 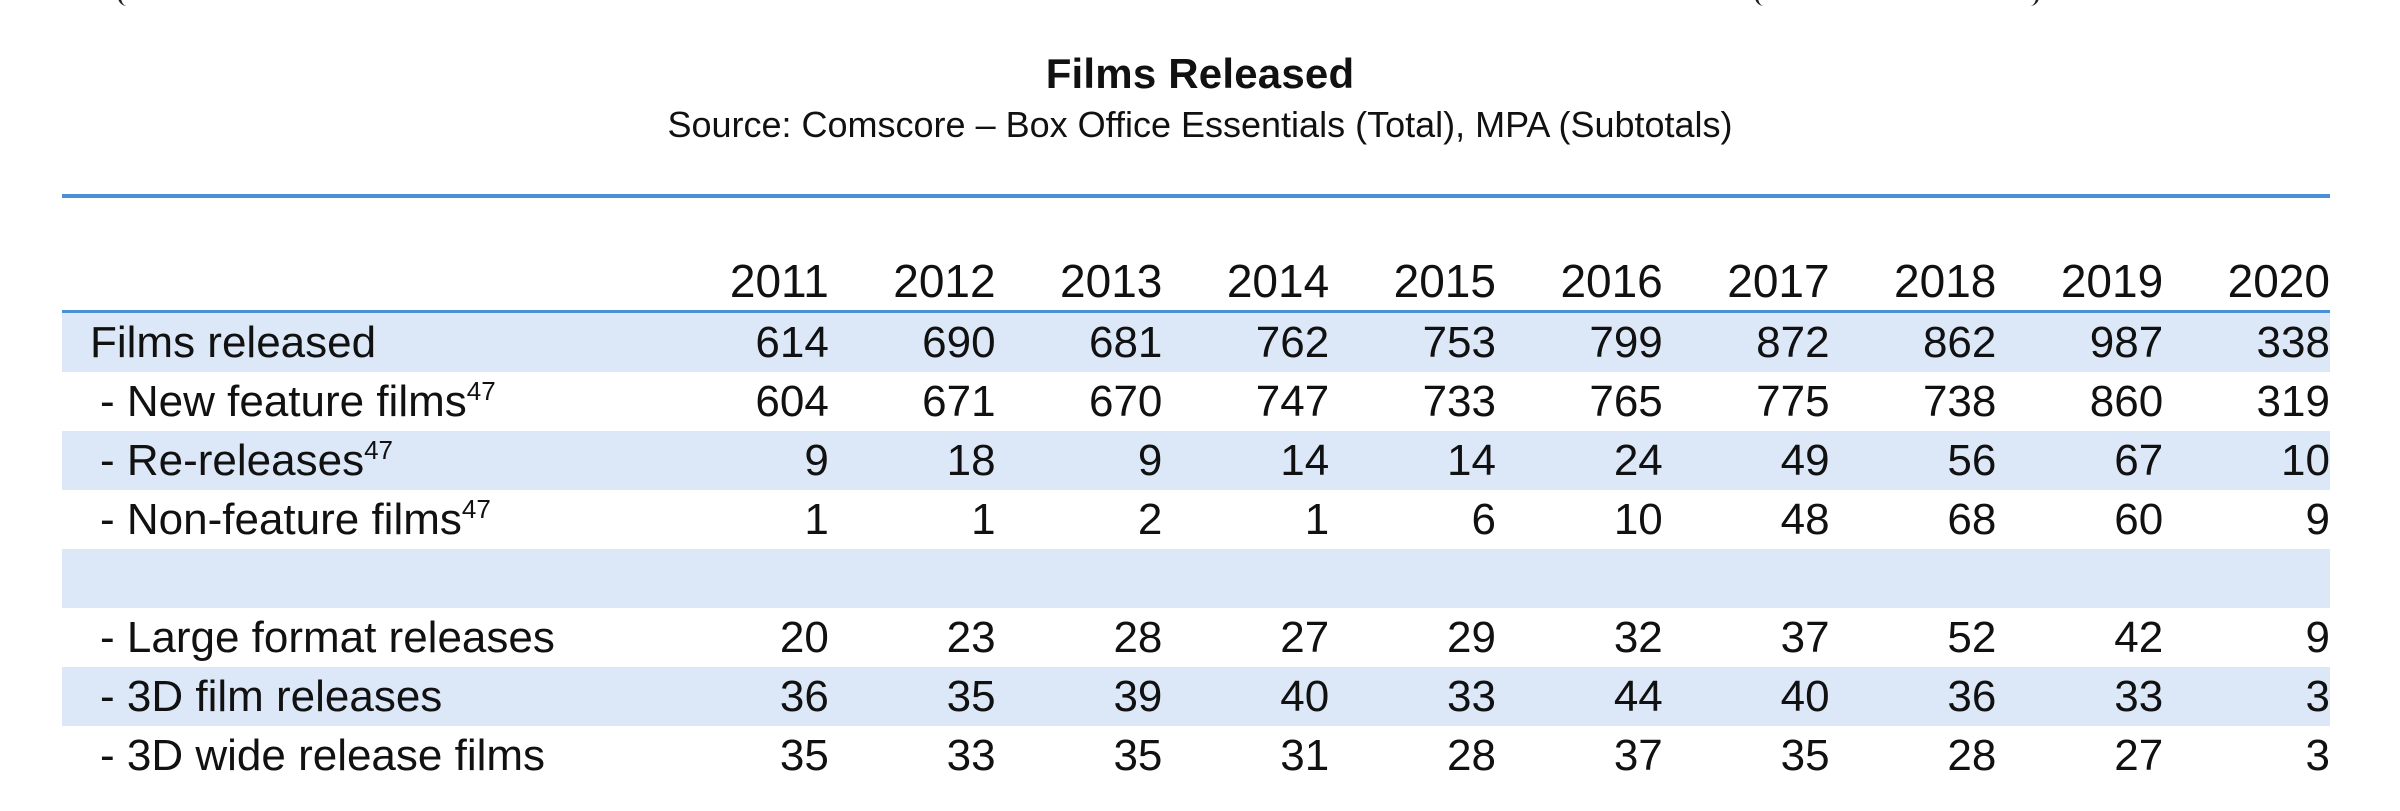 I want to click on row-label: - Large format releases, so click(x=362, y=638).